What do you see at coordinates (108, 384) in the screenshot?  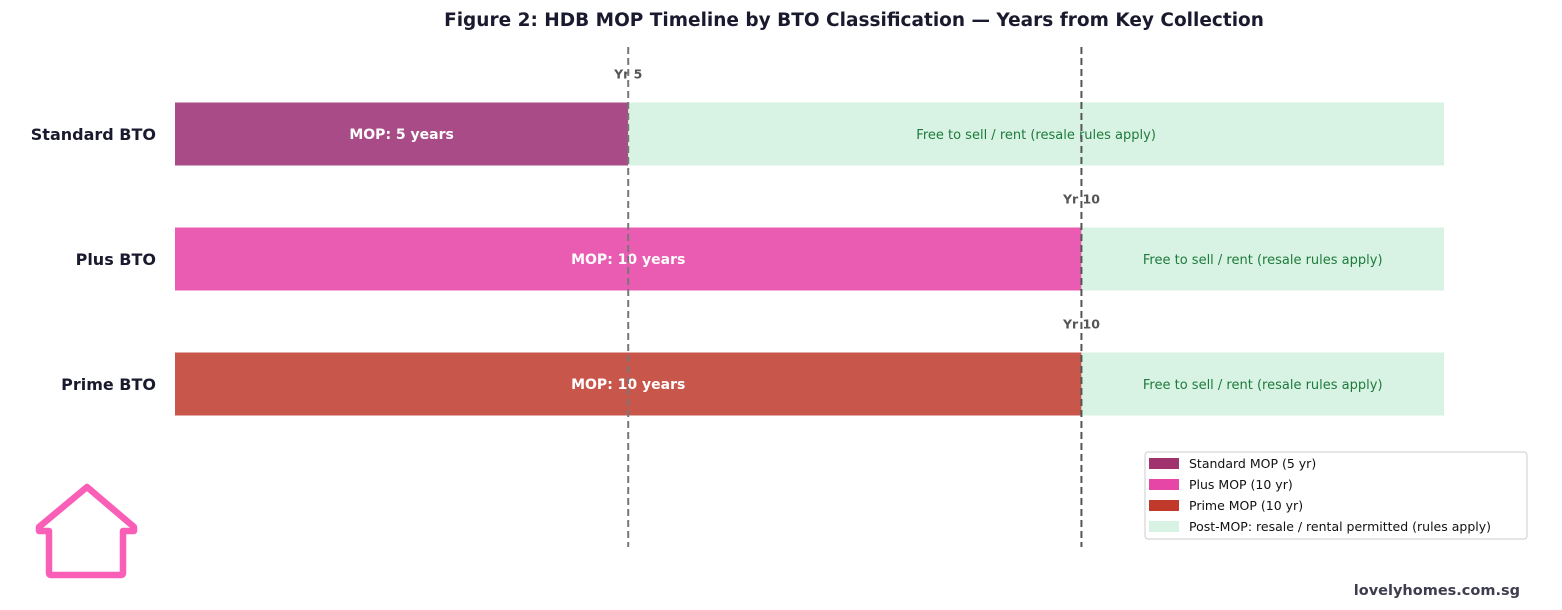 I see `category-label-prime-bto: Prime BTO` at bounding box center [108, 384].